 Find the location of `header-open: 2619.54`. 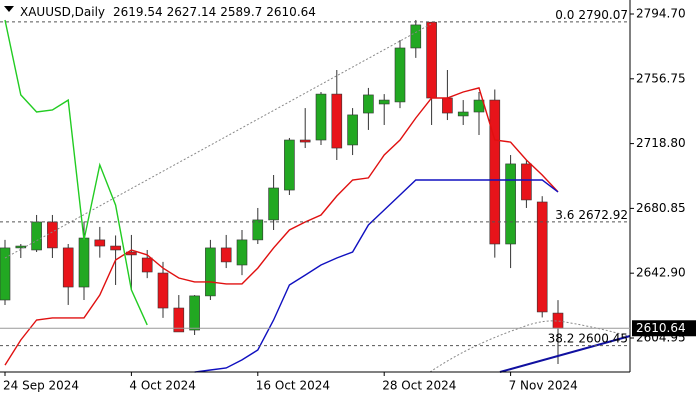

header-open: 2619.54 is located at coordinates (138, 12).